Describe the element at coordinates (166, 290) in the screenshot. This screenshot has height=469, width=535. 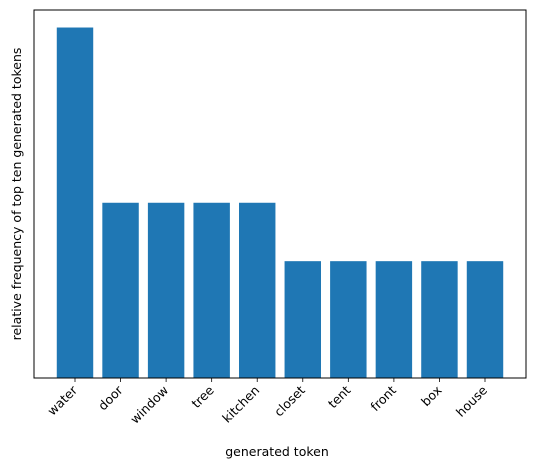
I see `bar-window` at that location.